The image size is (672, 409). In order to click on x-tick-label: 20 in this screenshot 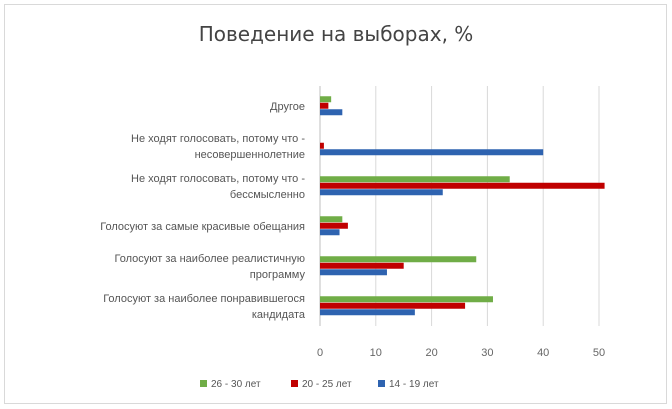, I will do `click(431, 353)`.